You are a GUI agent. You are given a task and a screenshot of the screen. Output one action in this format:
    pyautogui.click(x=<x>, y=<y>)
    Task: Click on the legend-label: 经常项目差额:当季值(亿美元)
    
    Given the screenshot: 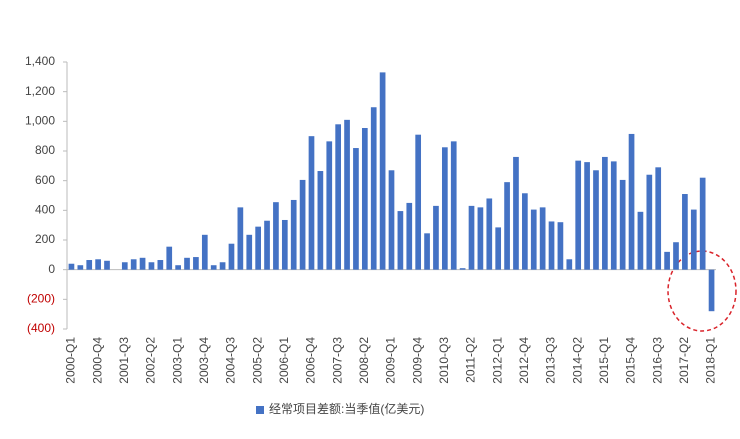 What is the action you would take?
    pyautogui.click(x=346, y=408)
    